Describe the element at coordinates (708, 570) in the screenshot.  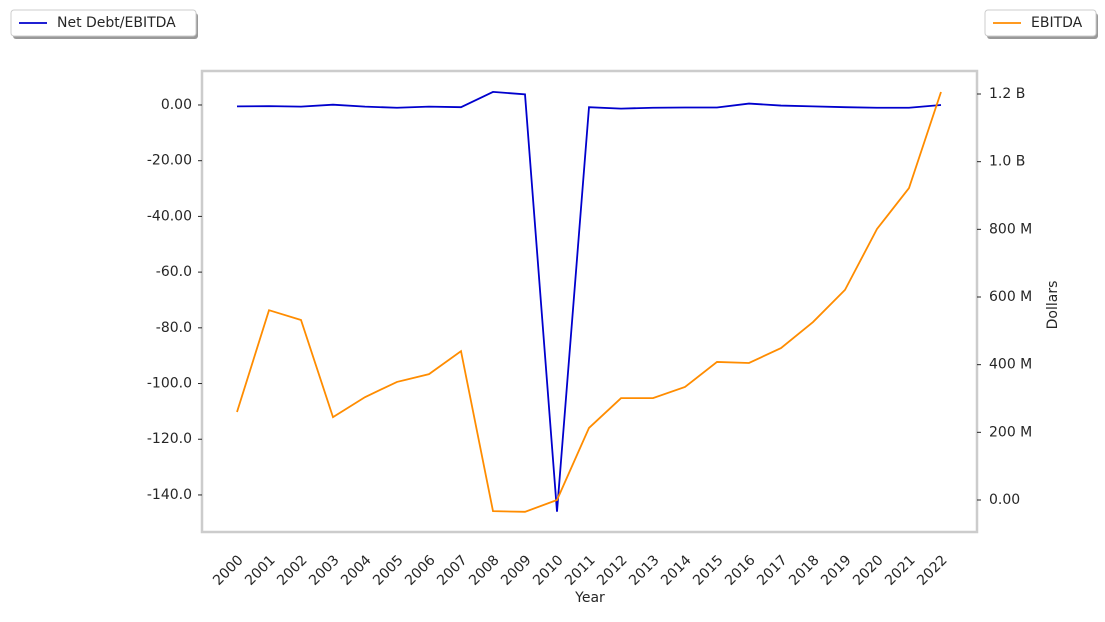
I see `x-tick-label: 2015` at that location.